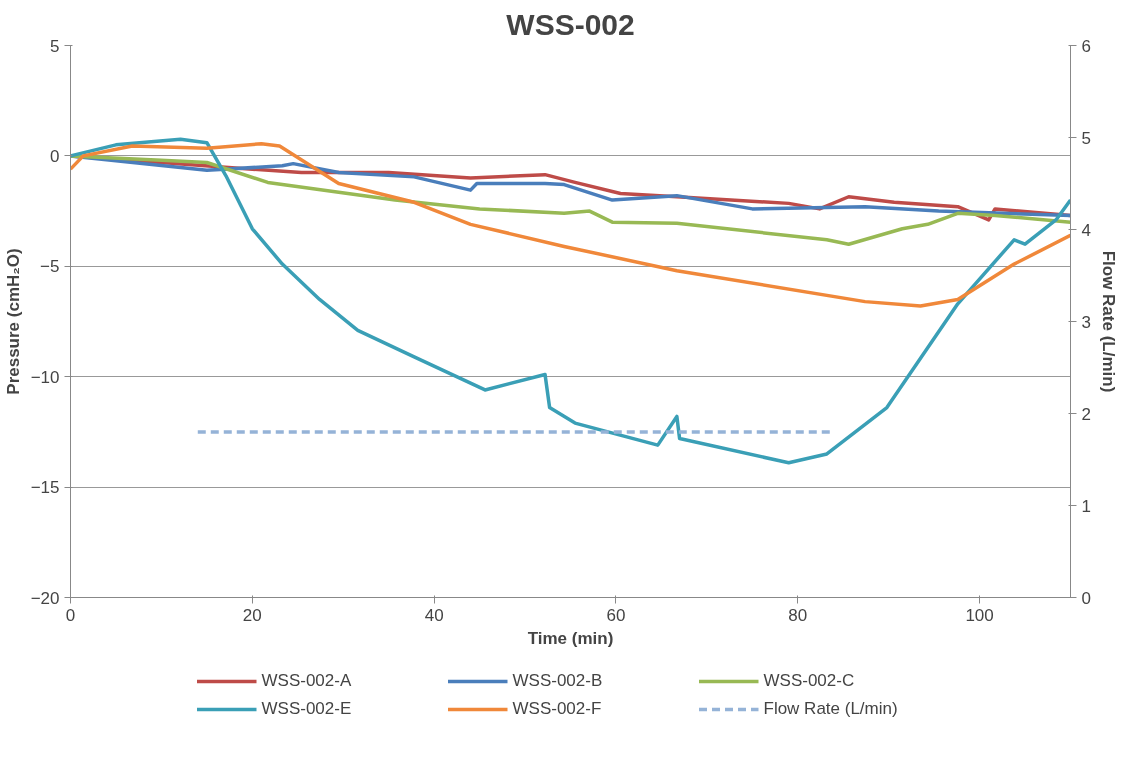  What do you see at coordinates (434, 615) in the screenshot?
I see `x-tick-label: 40` at bounding box center [434, 615].